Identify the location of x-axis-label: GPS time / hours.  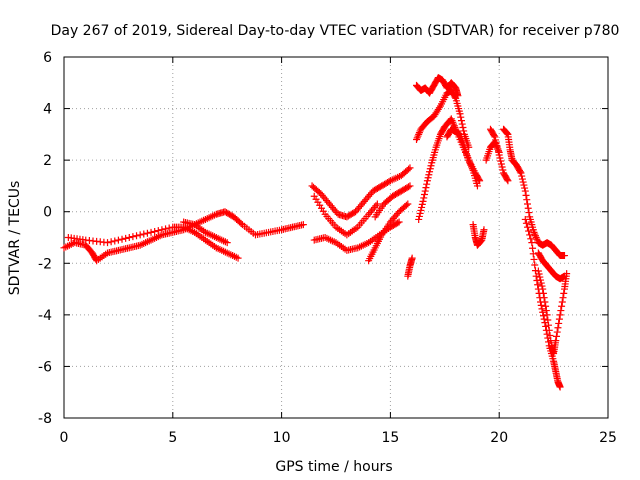
(333, 467).